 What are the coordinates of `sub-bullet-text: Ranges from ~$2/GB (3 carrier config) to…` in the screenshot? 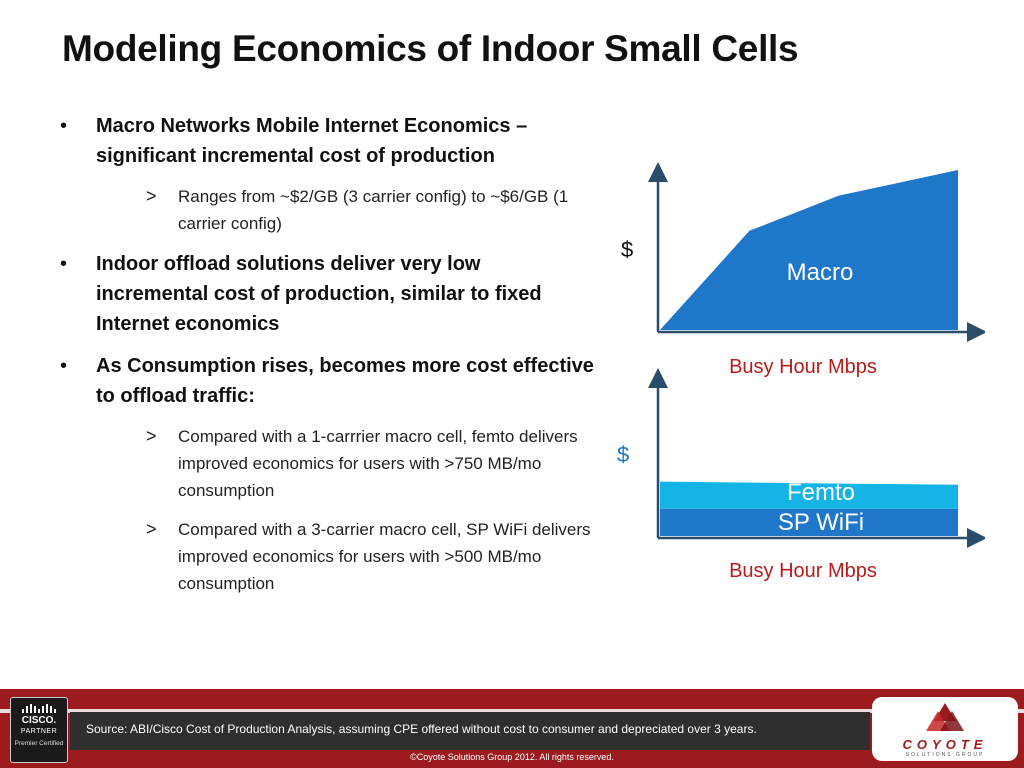 It's located at (373, 210).